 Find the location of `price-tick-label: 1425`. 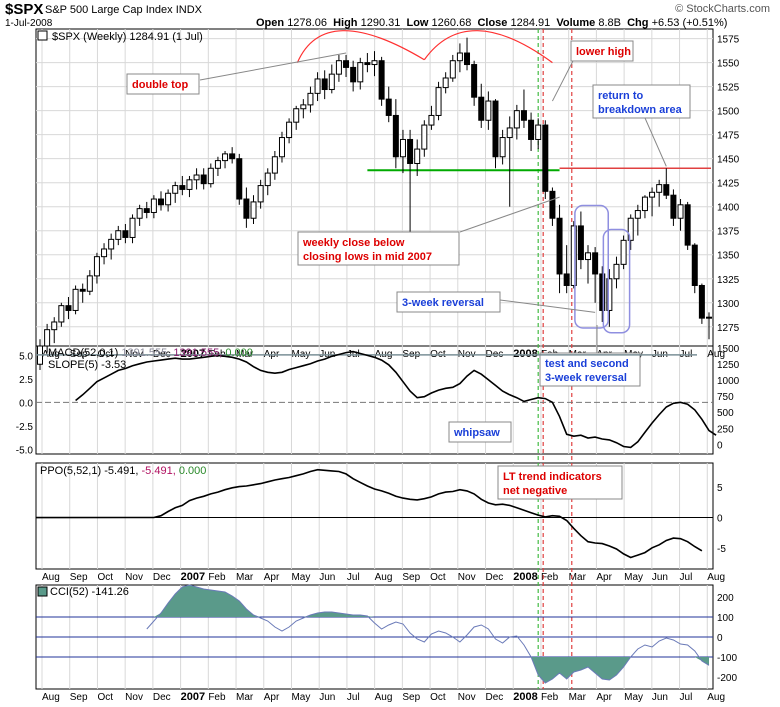

price-tick-label: 1425 is located at coordinates (728, 184).